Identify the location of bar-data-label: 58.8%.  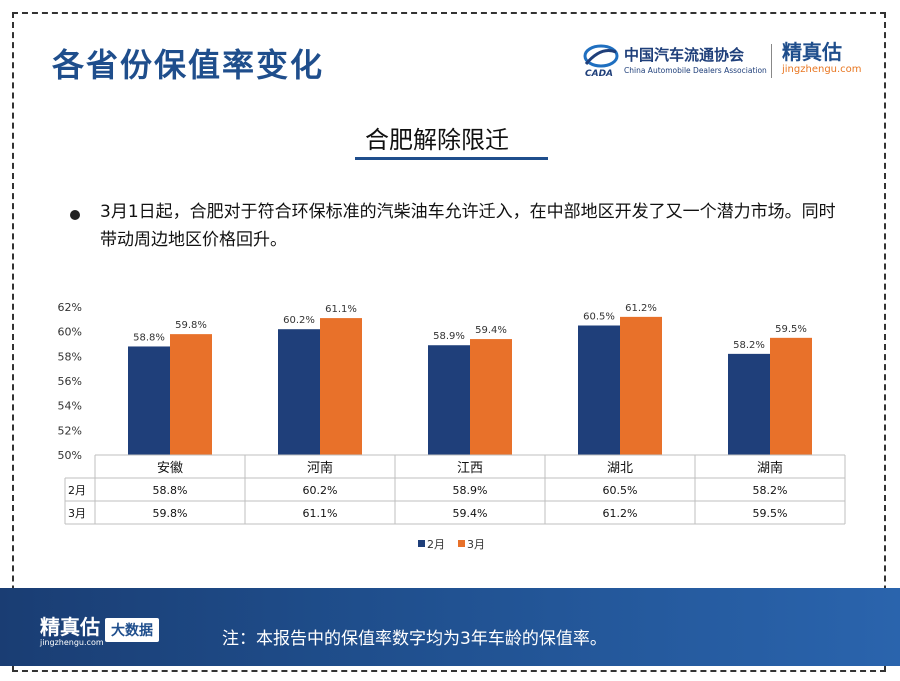
(149, 337).